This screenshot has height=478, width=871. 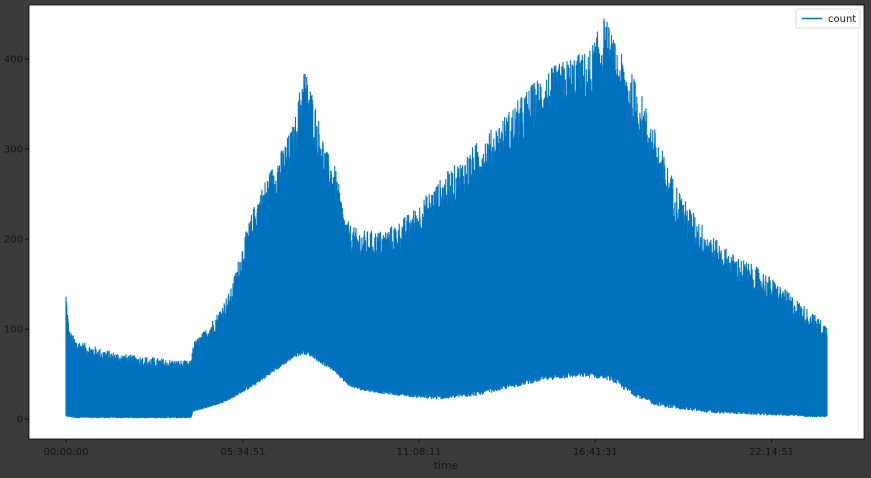 I want to click on y-axis: 0 100 200 300 400, so click(x=16, y=240).